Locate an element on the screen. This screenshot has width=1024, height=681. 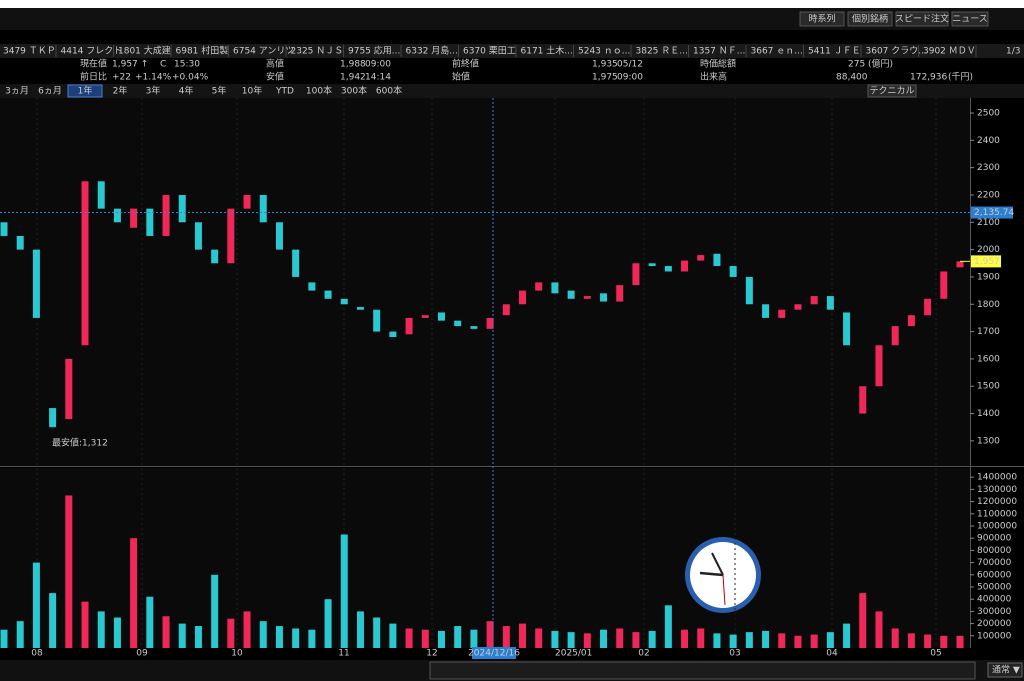
technical-button is located at coordinates (892, 91).